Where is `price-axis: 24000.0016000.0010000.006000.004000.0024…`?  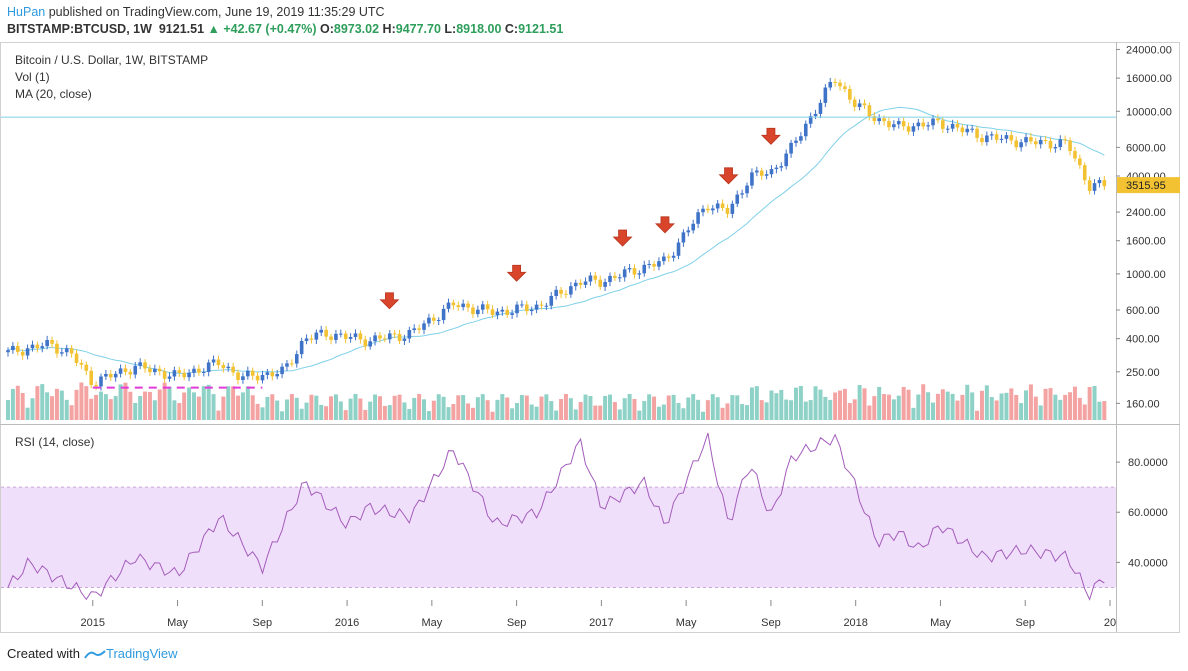 price-axis: 24000.0016000.0010000.006000.004000.0024… is located at coordinates (1148, 227).